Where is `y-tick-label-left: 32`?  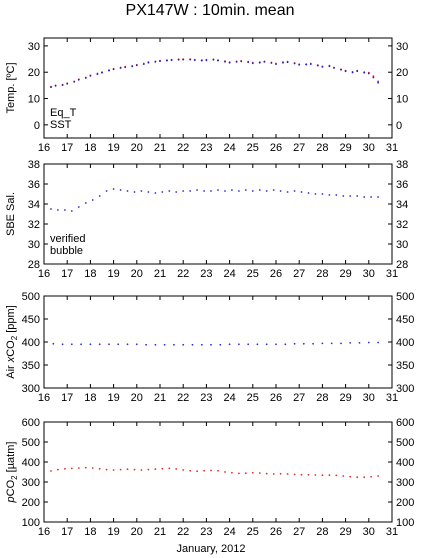 y-tick-label-left: 32 is located at coordinates (34, 225).